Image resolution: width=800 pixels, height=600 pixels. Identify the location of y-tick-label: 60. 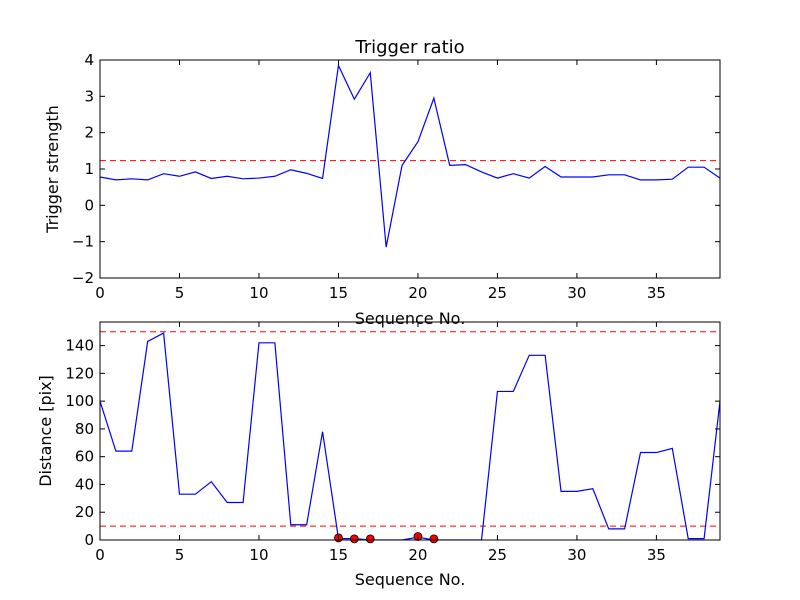
(84, 457).